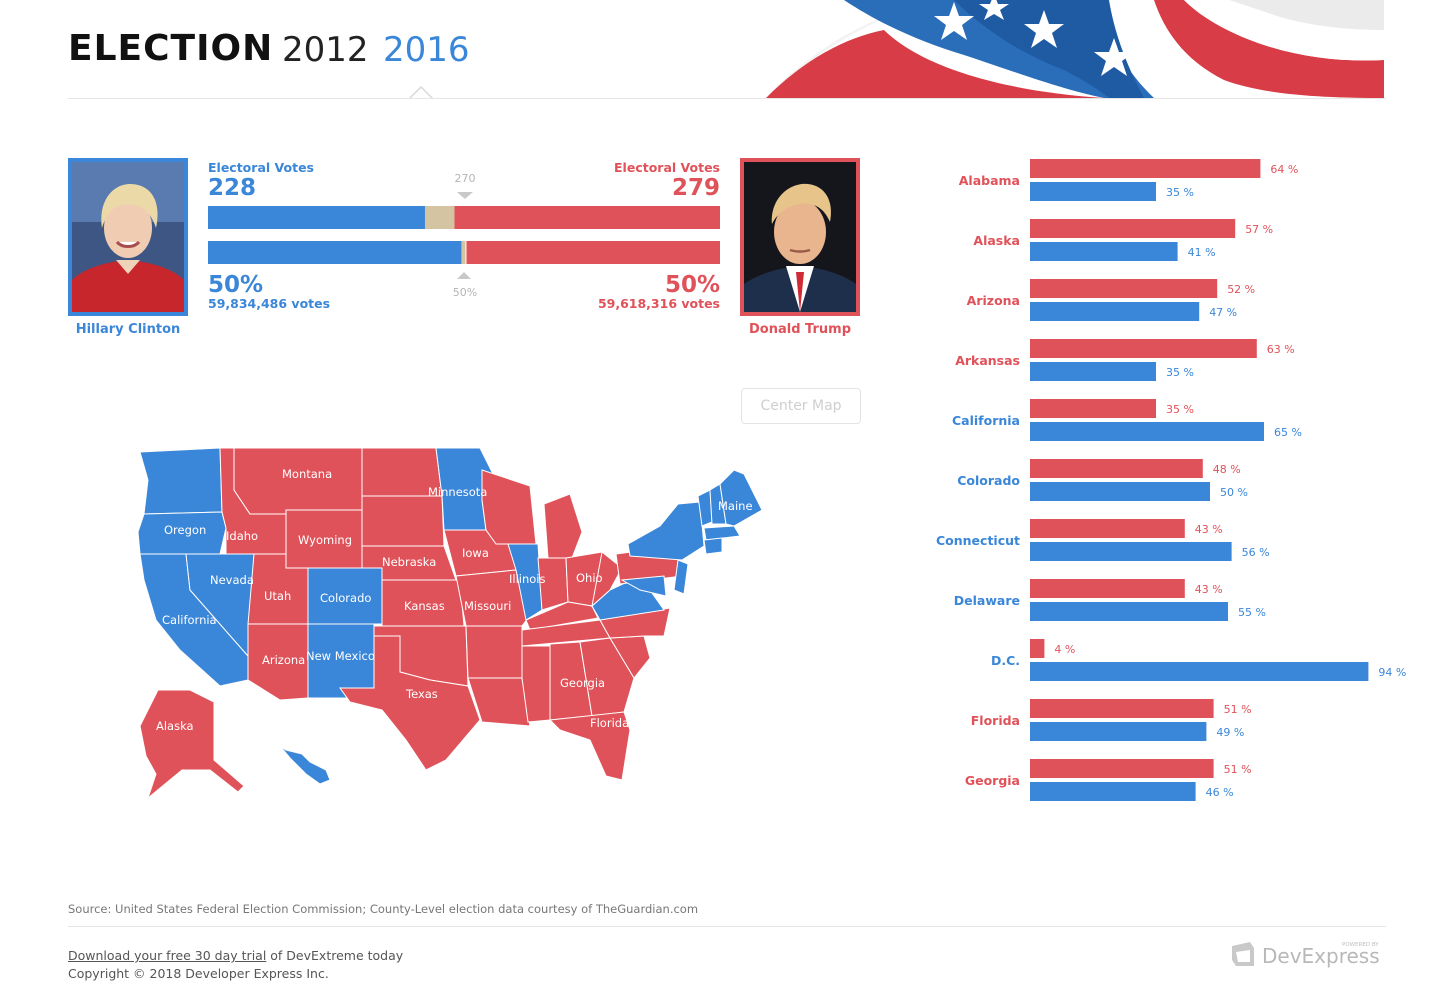  I want to click on state-connecticut, so click(713, 546).